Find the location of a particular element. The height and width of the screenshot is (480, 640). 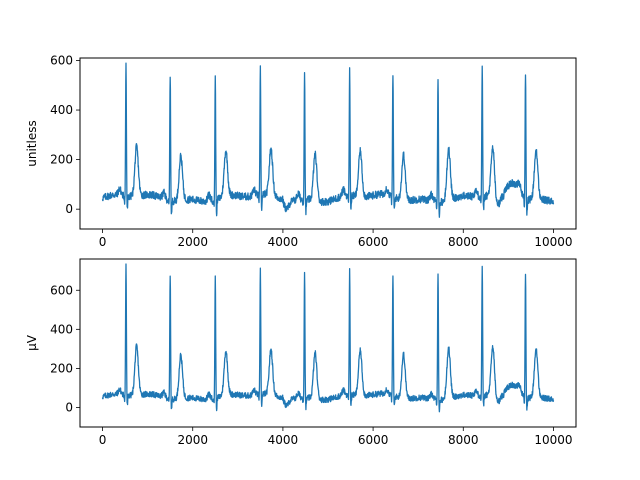

top-y-axis-label: unitless is located at coordinates (32, 143).